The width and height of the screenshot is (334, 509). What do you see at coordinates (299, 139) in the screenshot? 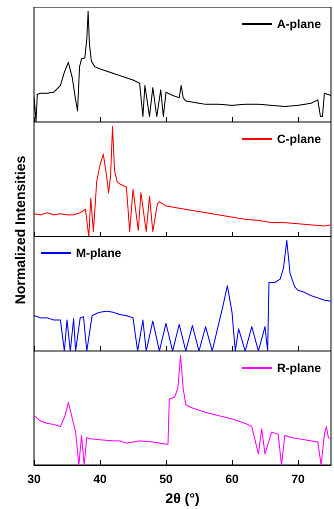
I see `legend-label: C-plane` at bounding box center [299, 139].